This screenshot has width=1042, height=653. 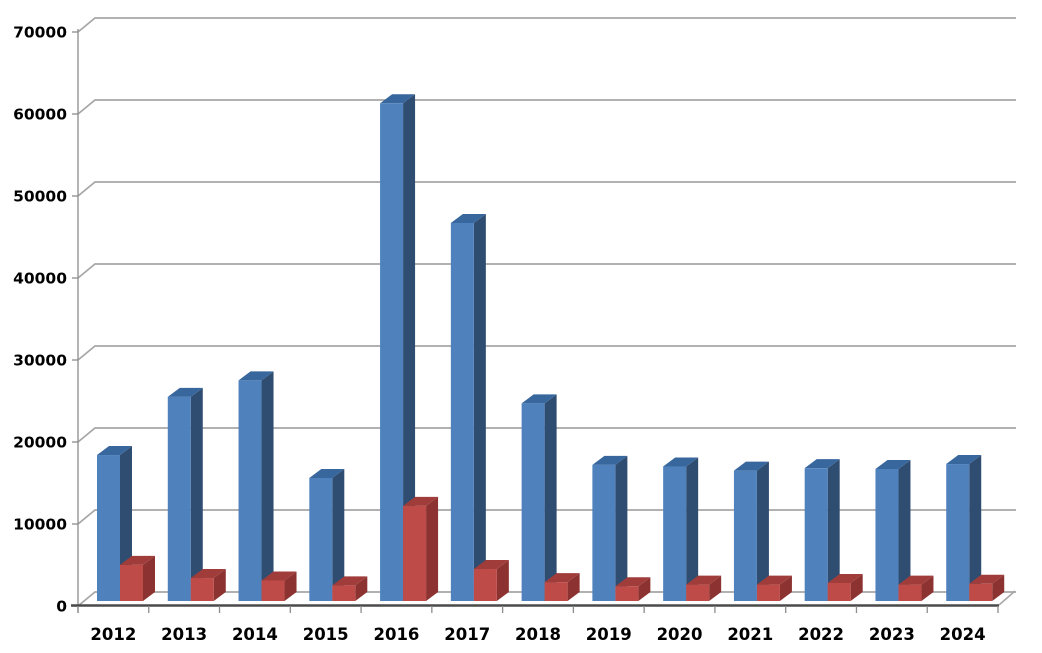 I want to click on y-axis-label: 70000, so click(x=40, y=33).